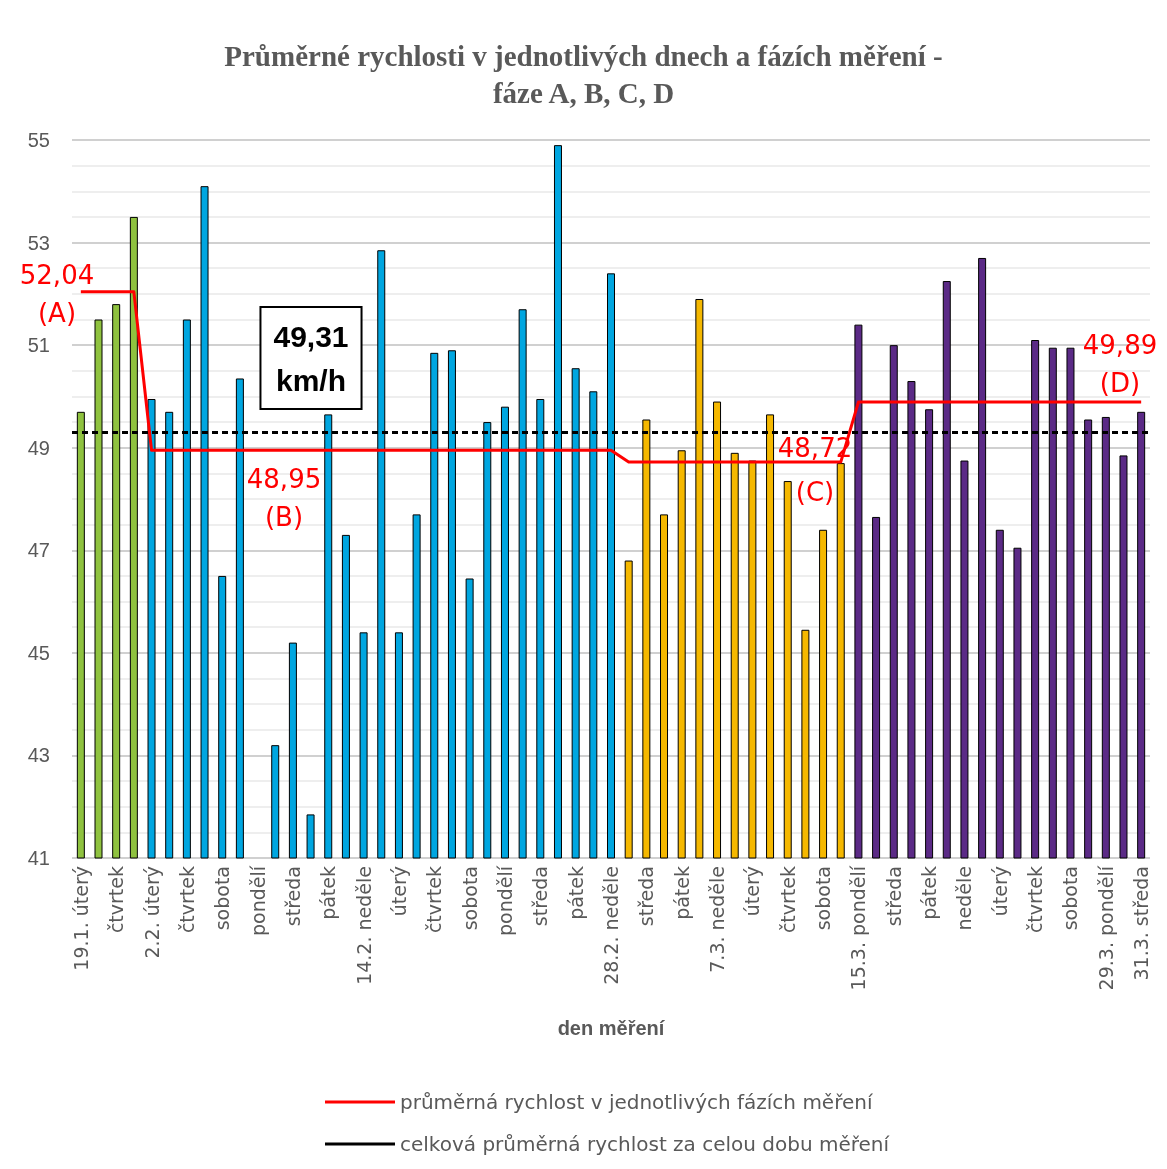 This screenshot has width=1167, height=1169. What do you see at coordinates (38, 652) in the screenshot?
I see `y-tick-label: 45` at bounding box center [38, 652].